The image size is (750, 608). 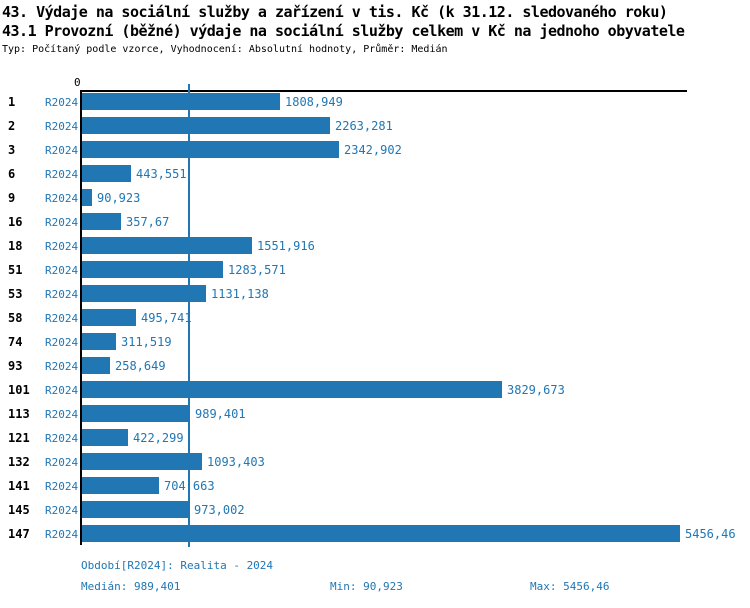 I want to click on row-number-label: 121, so click(x=19, y=438).